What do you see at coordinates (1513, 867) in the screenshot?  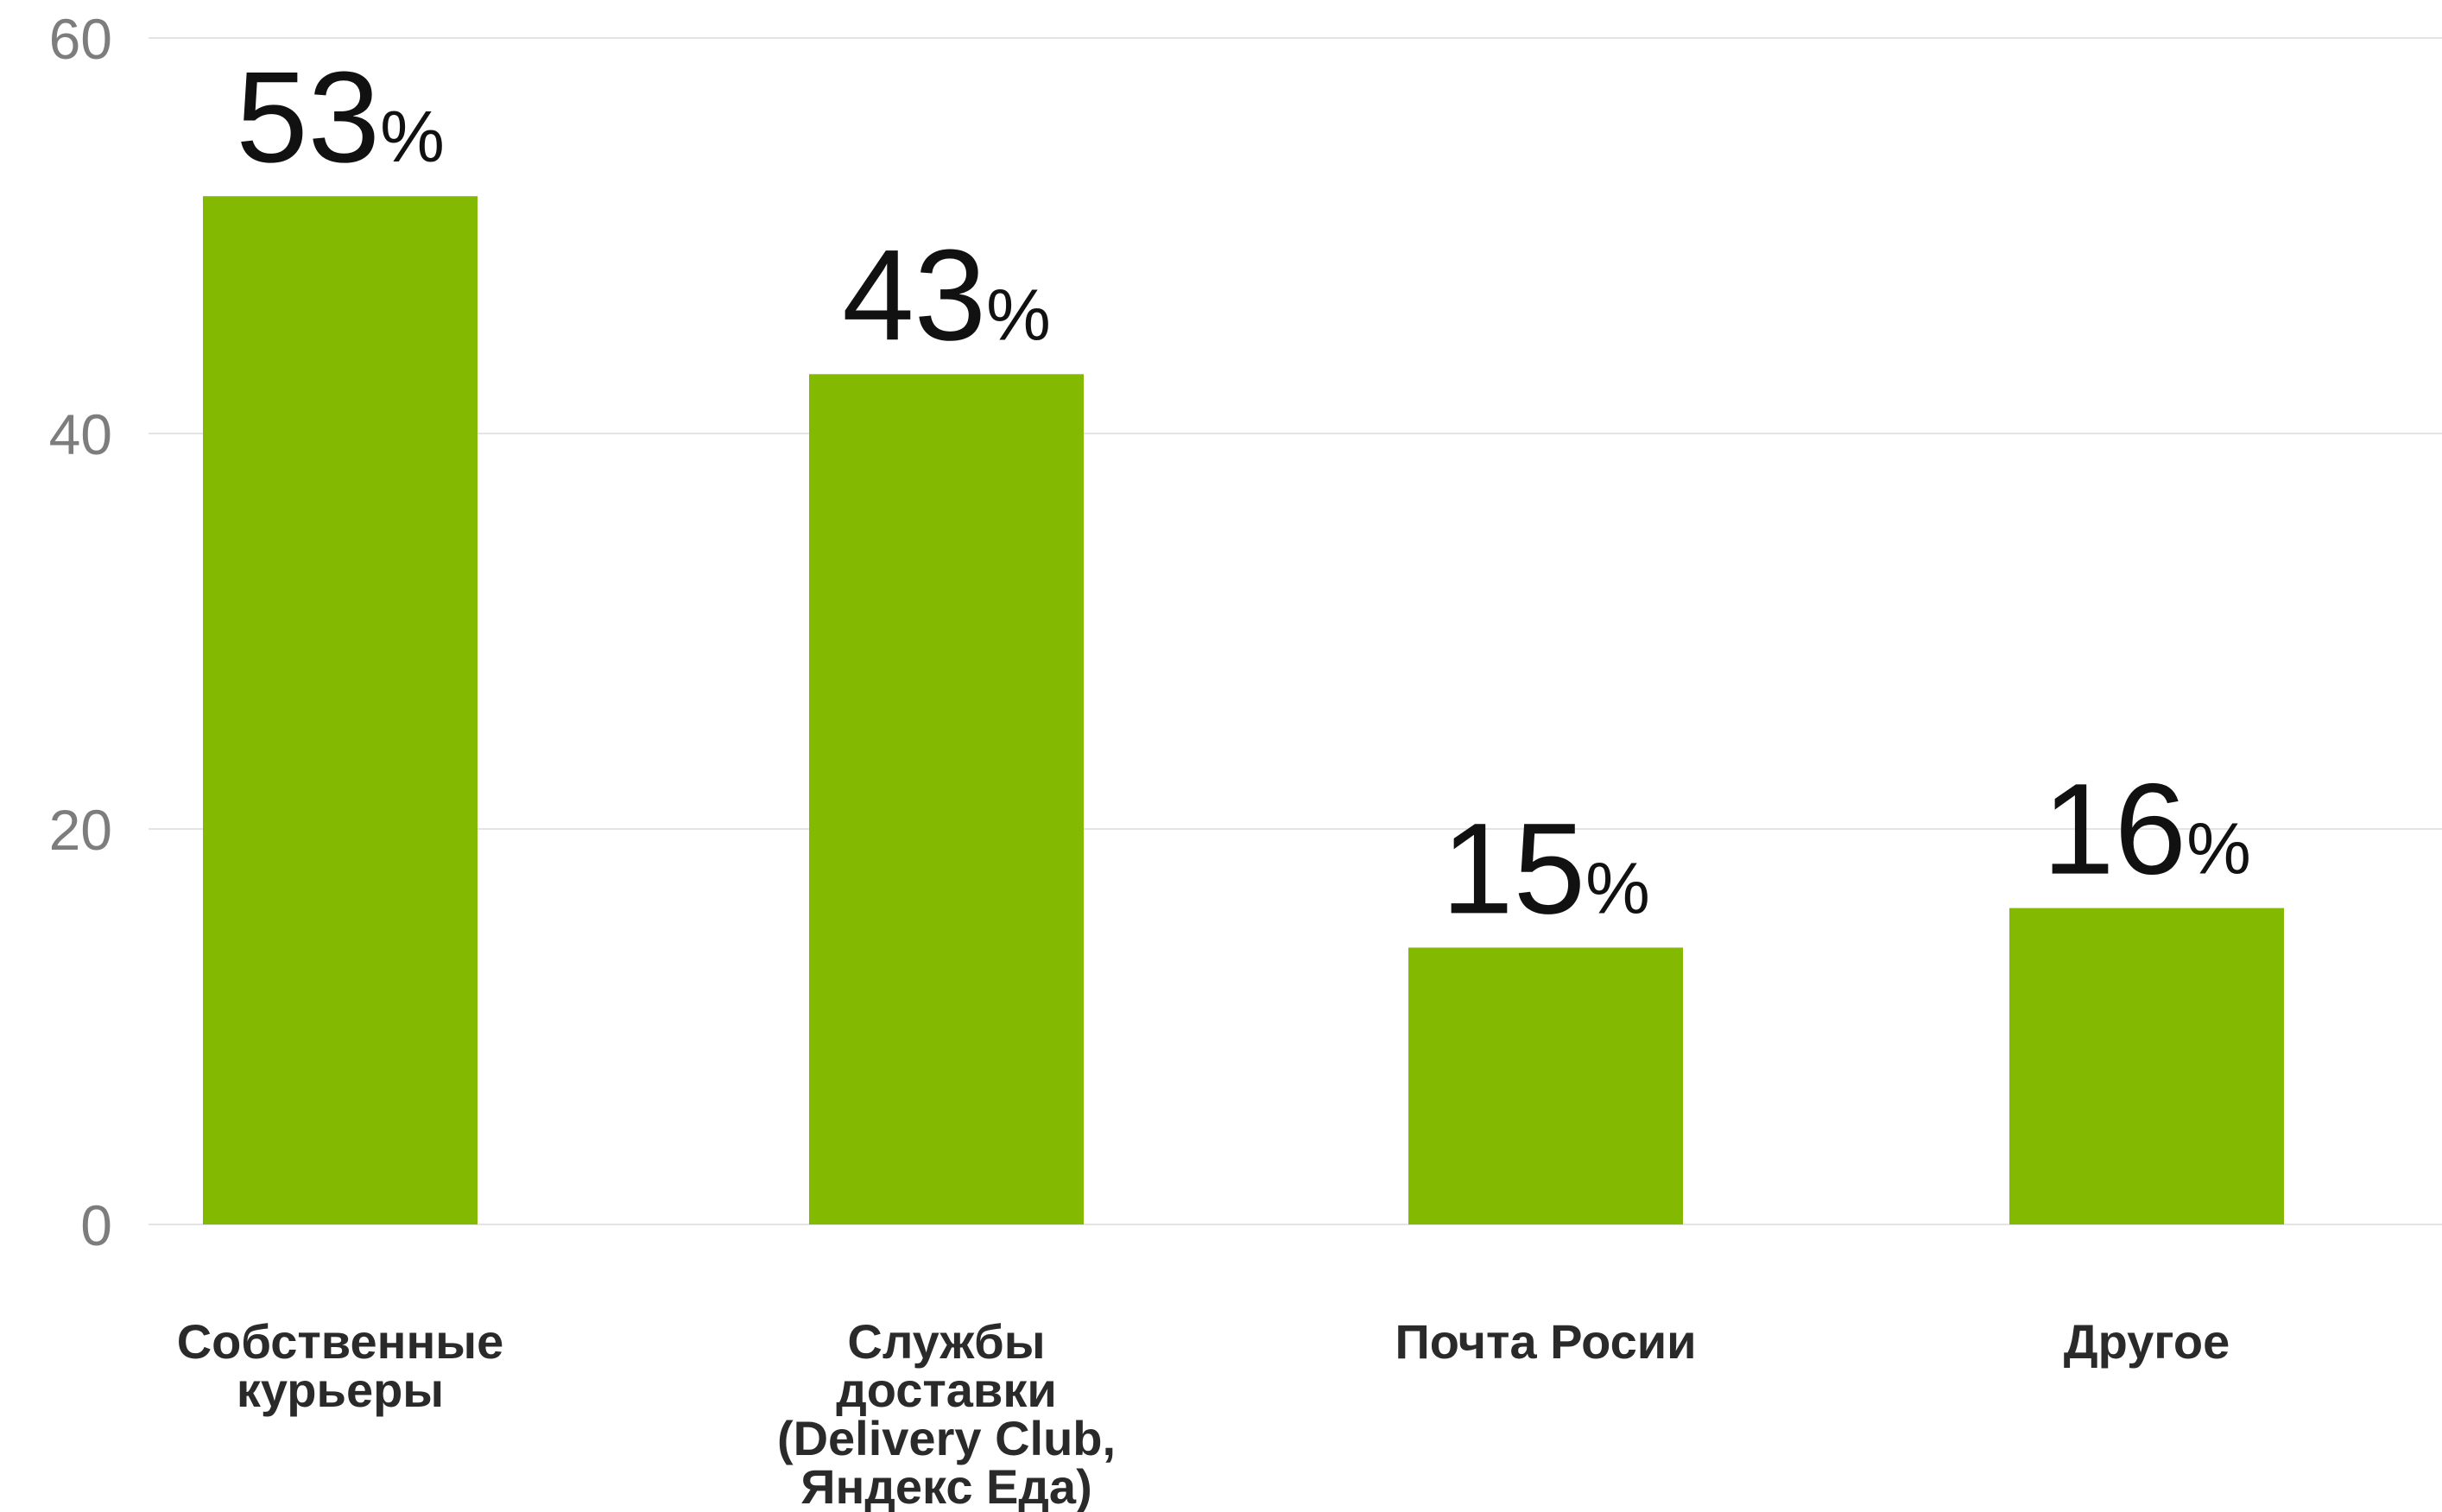 I see `data-label-value: 15` at bounding box center [1513, 867].